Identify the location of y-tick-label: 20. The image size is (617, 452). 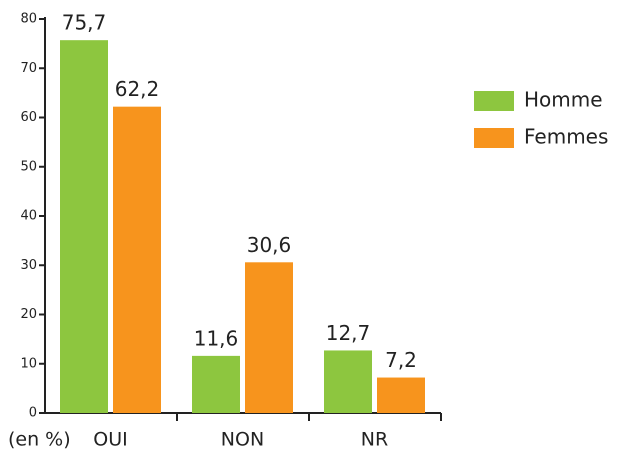
(28, 314).